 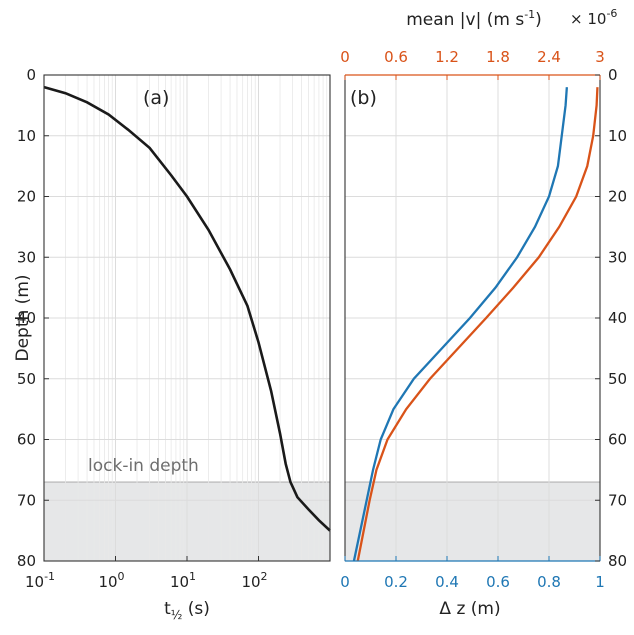 What do you see at coordinates (183, 580) in the screenshot?
I see `panel-a-x-tick-label: 10¹` at bounding box center [183, 580].